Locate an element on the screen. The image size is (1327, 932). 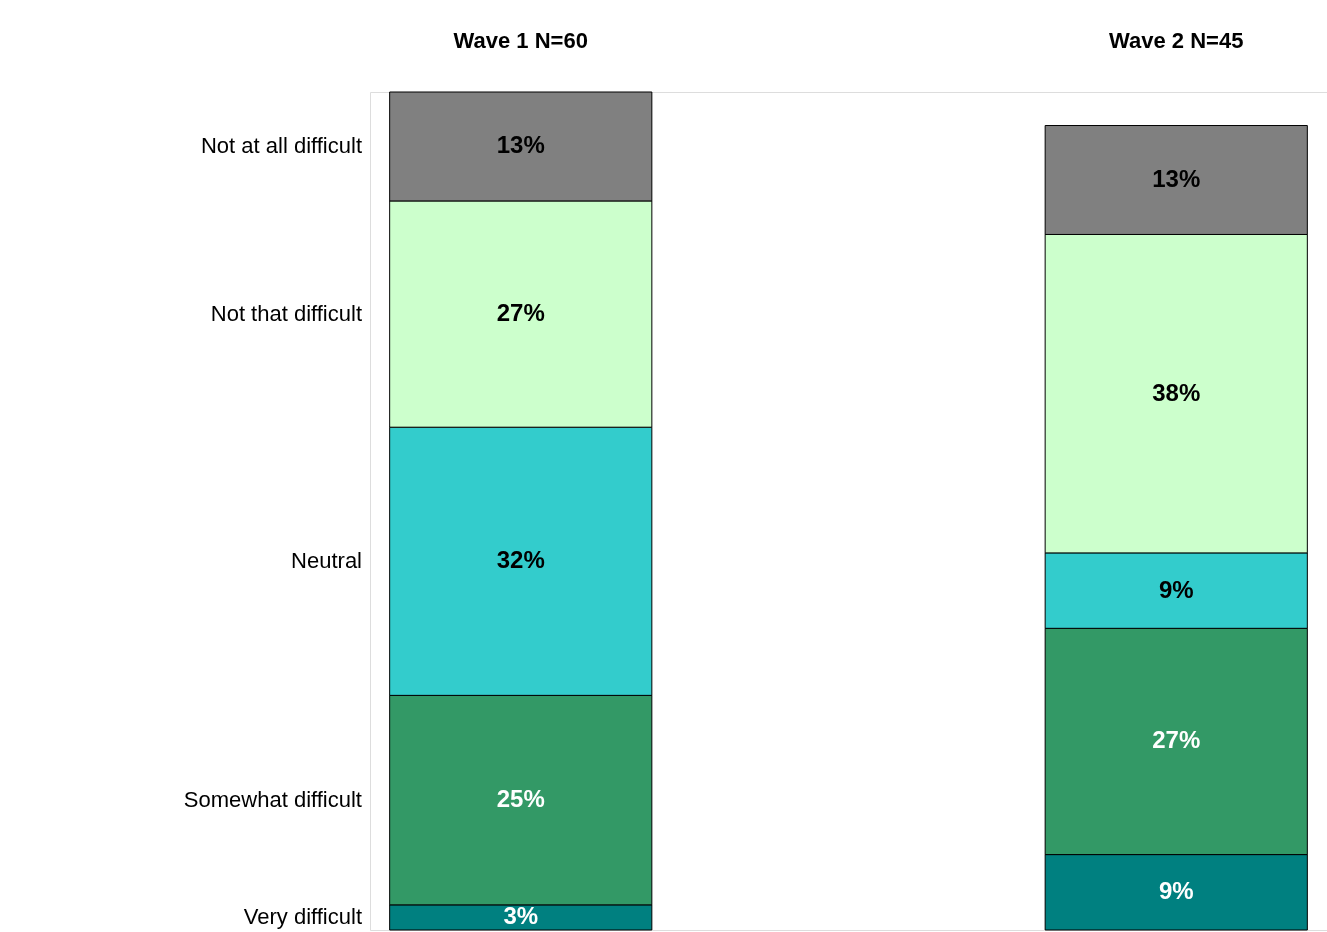
series-label: Not that difficult is located at coordinates (286, 314).